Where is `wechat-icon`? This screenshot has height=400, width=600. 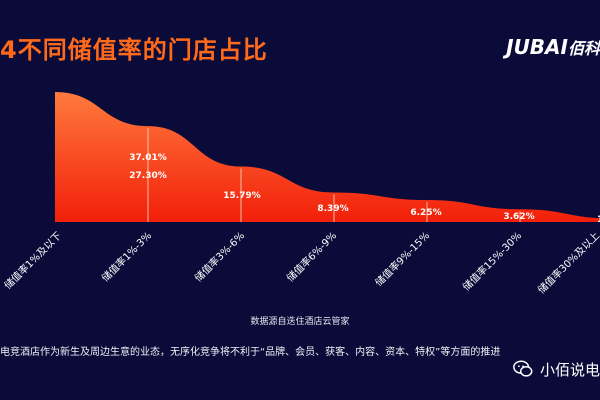 wechat-icon is located at coordinates (523, 368).